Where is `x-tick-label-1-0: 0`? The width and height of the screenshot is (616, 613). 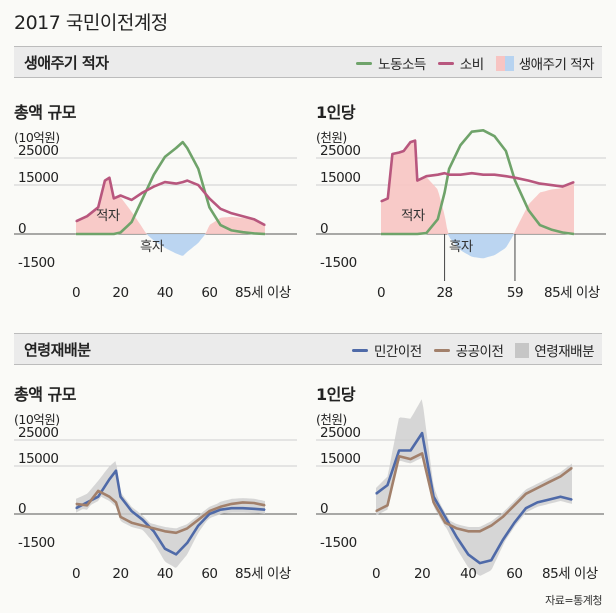
x-tick-label-1-0: 0 is located at coordinates (381, 293).